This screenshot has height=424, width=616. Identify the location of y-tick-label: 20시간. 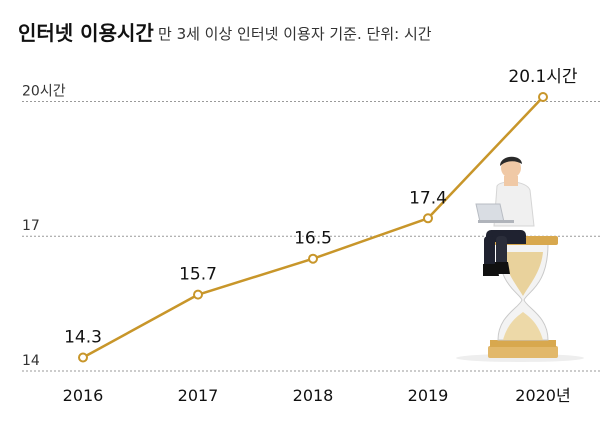
(44, 91).